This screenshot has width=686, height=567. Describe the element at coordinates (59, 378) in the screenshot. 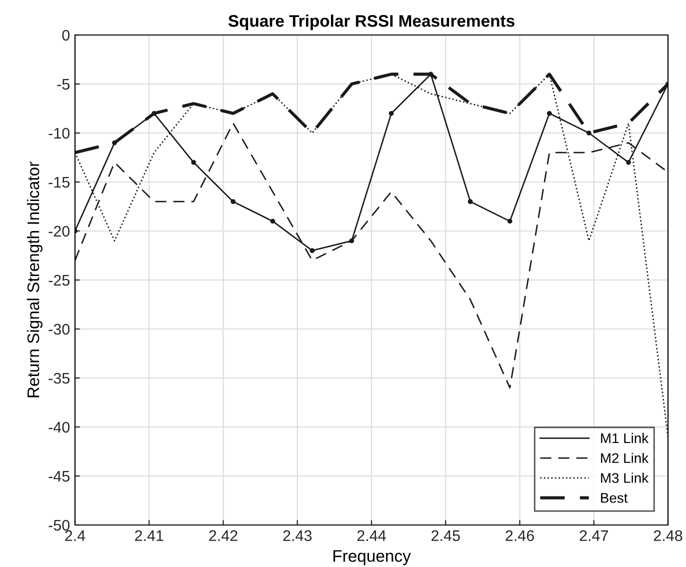

I see `y-tick-label: -35` at that location.